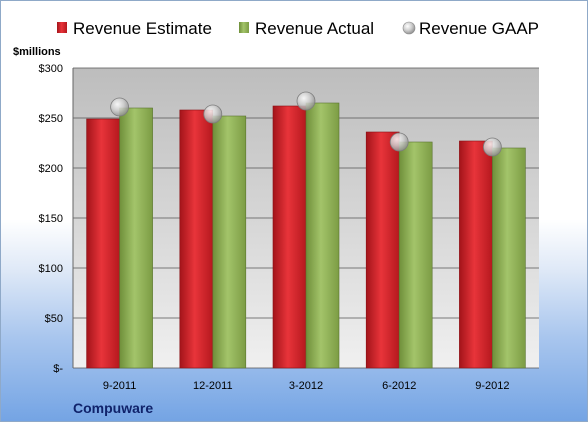 This screenshot has width=588, height=422. What do you see at coordinates (37, 52) in the screenshot?
I see `y-axis-unit-label: $millions` at bounding box center [37, 52].